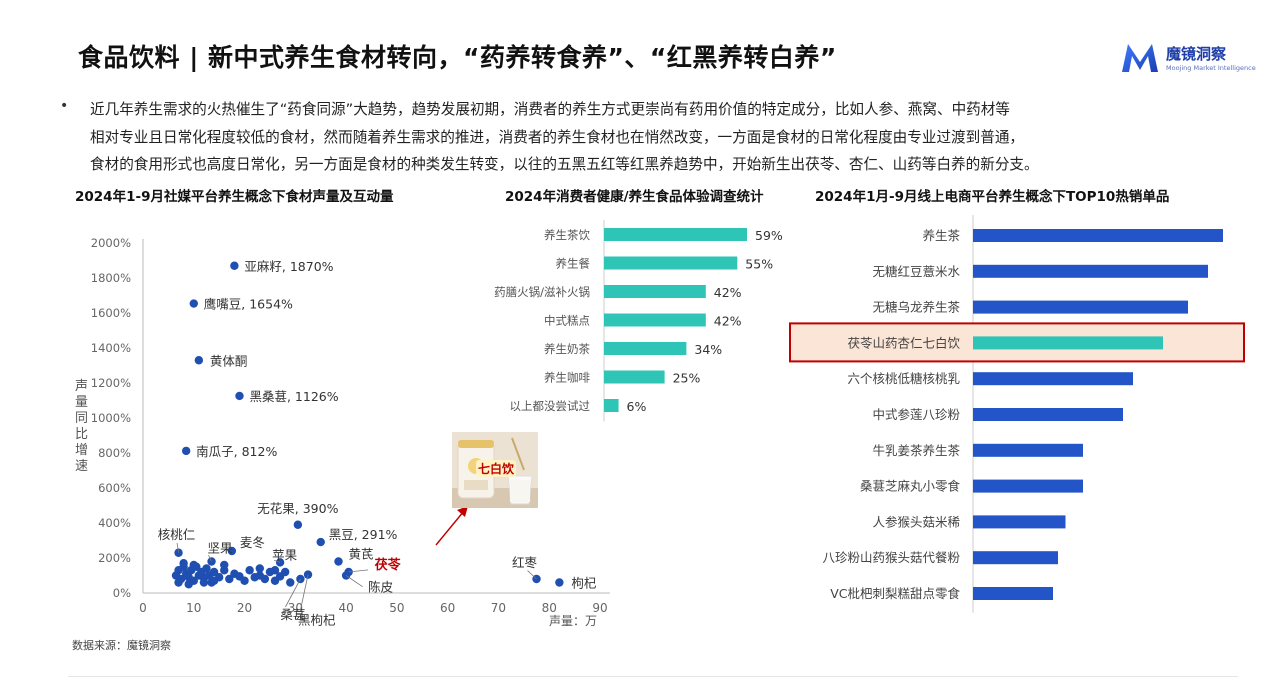 The width and height of the screenshot is (1280, 683). I want to click on category-label: 养生咖啡, so click(567, 378).